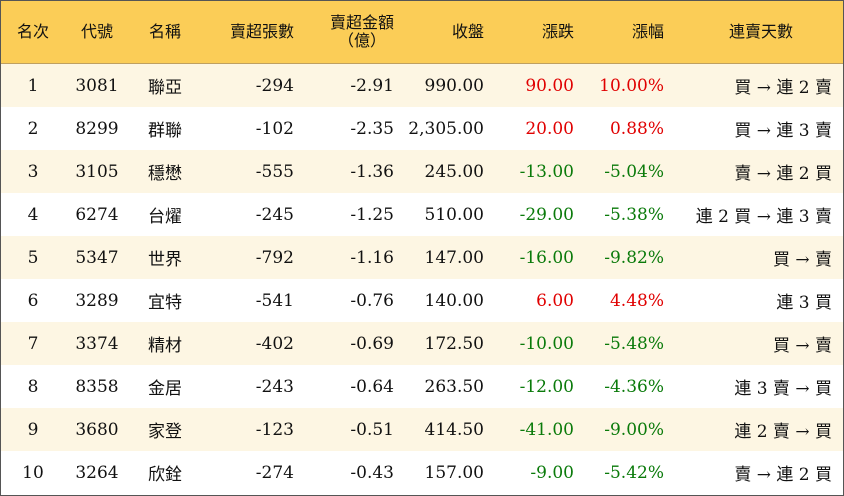 This screenshot has height=496, width=844. What do you see at coordinates (454, 472) in the screenshot?
I see `cell-close: 157.00` at bounding box center [454, 472].